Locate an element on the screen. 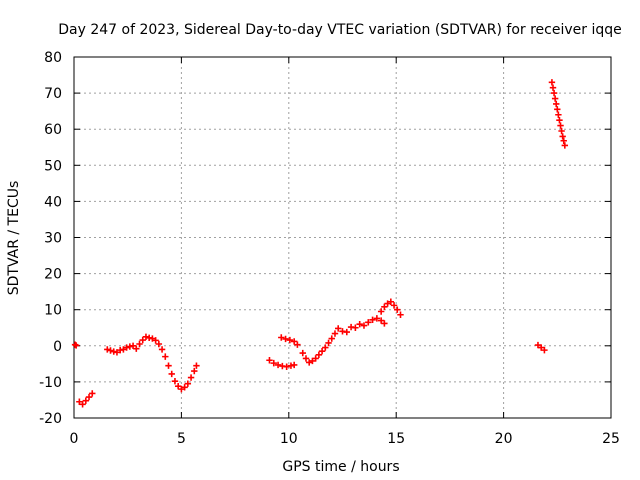 The image size is (640, 480). x-axis-label: GPS time / hours is located at coordinates (340, 467).